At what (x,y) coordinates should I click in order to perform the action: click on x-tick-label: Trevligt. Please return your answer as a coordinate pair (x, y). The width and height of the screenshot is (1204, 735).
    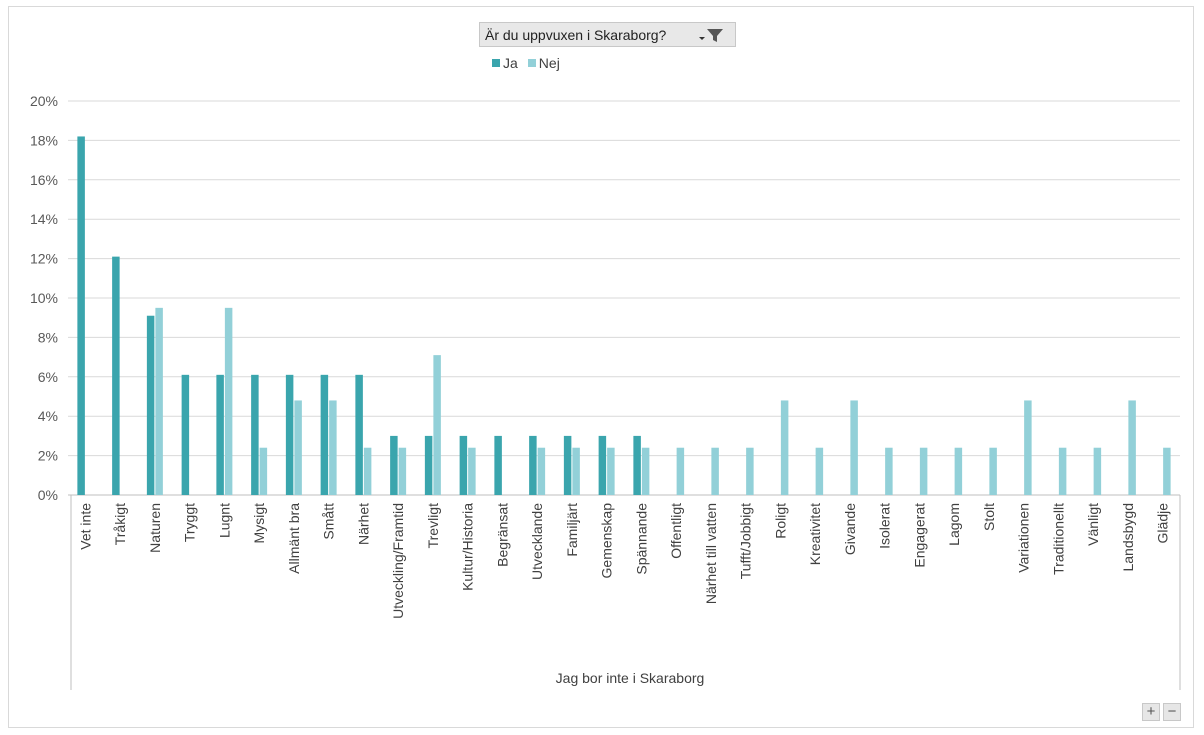
    Looking at the image, I should click on (433, 525).